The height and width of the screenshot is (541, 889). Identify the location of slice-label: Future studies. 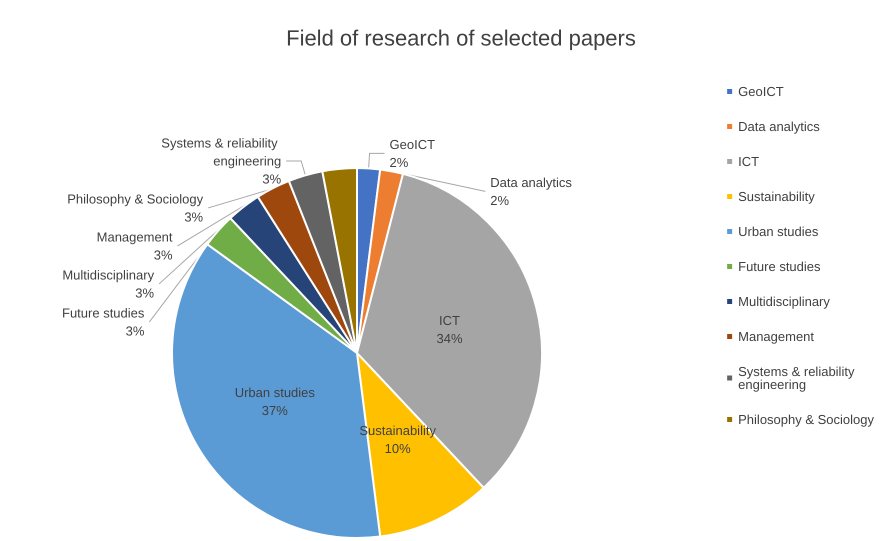
(103, 312).